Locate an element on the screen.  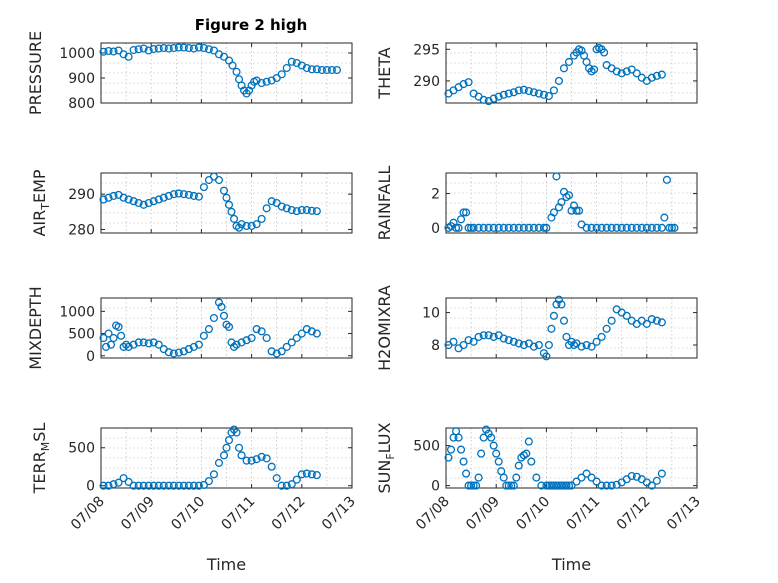
axes-frame is located at coordinates (226, 458).